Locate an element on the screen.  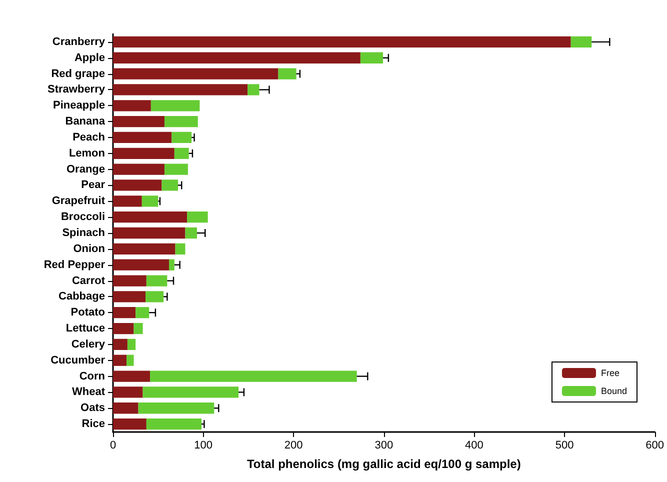
y-tick-label: Red grape is located at coordinates (78, 74).